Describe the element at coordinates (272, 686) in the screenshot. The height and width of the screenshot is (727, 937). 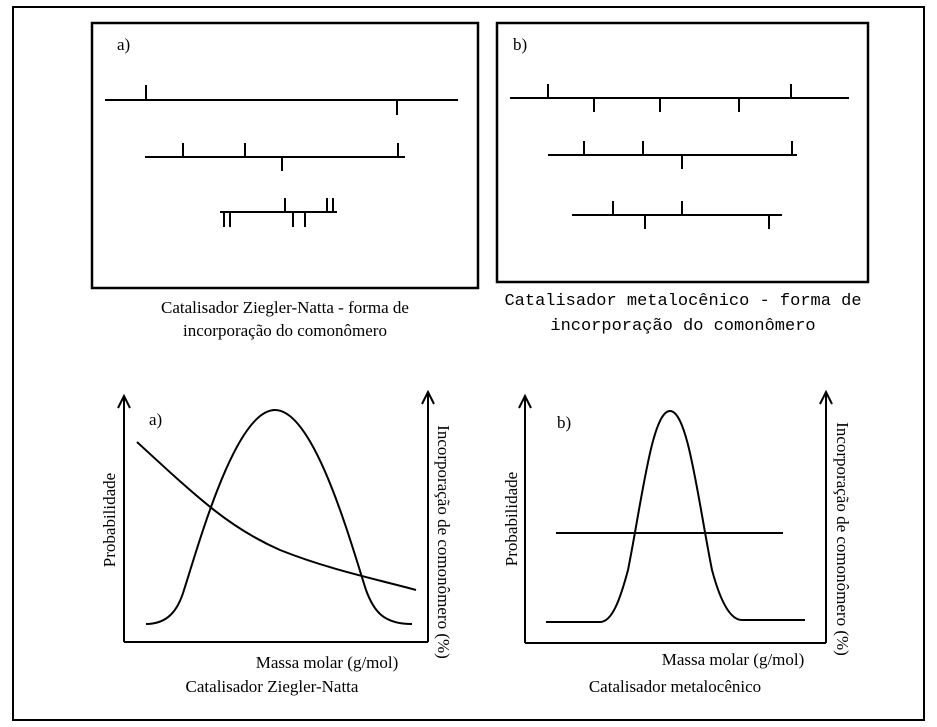
I see `graph-a-caption: Catalisador Ziegler-Natta` at that location.